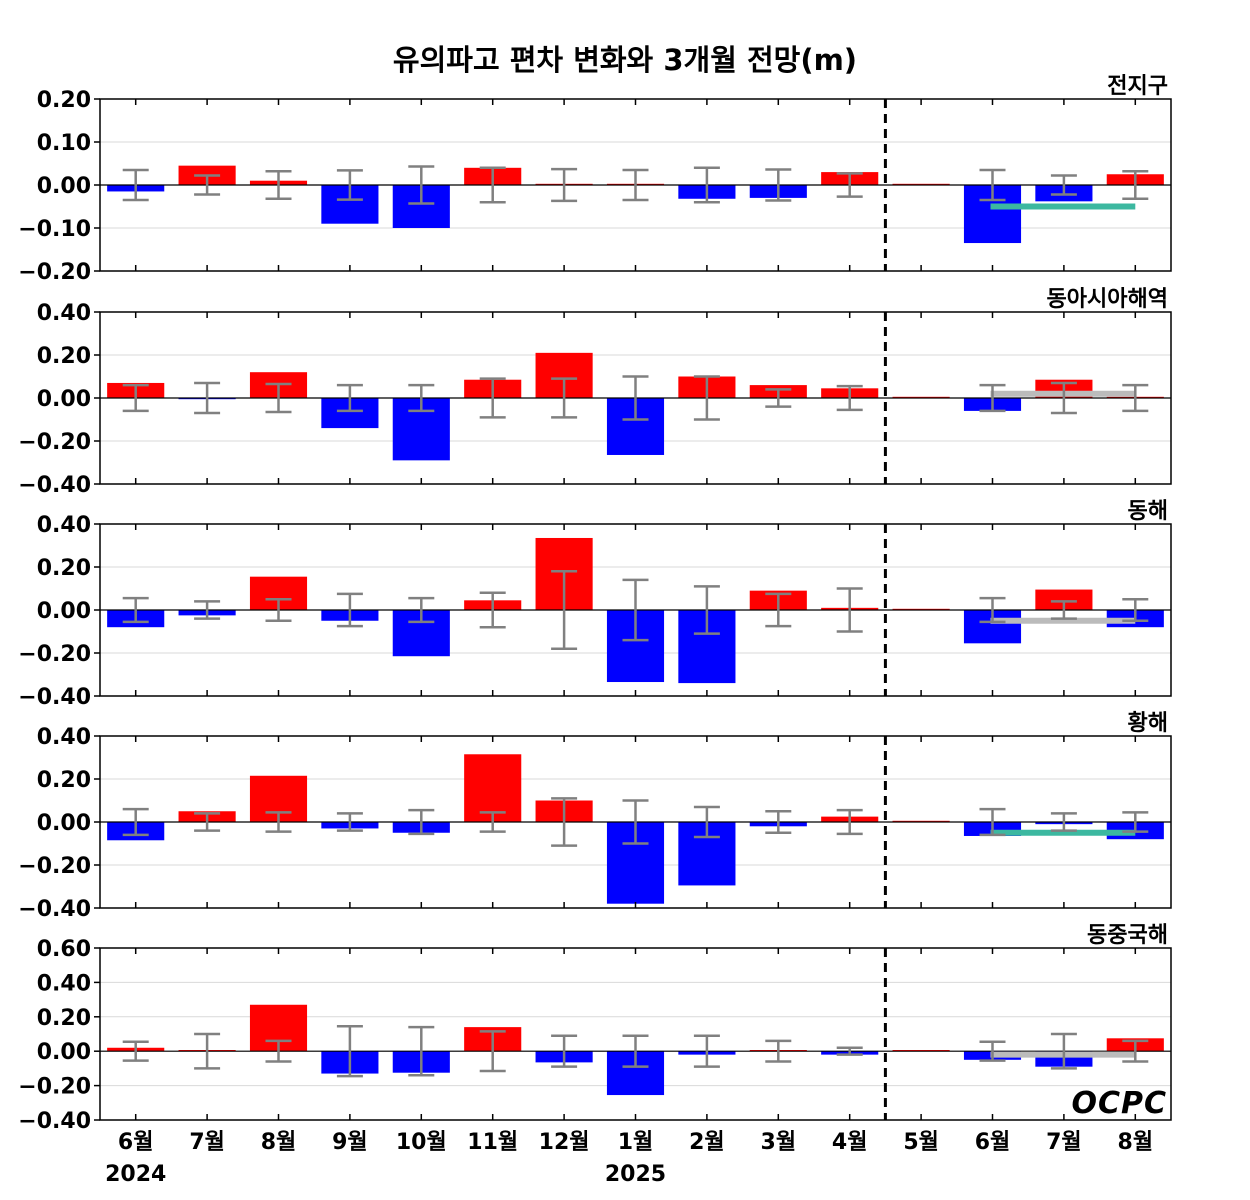 The image size is (1250, 1200). I want to click on y-tick-label: −0.10, so click(54, 229).